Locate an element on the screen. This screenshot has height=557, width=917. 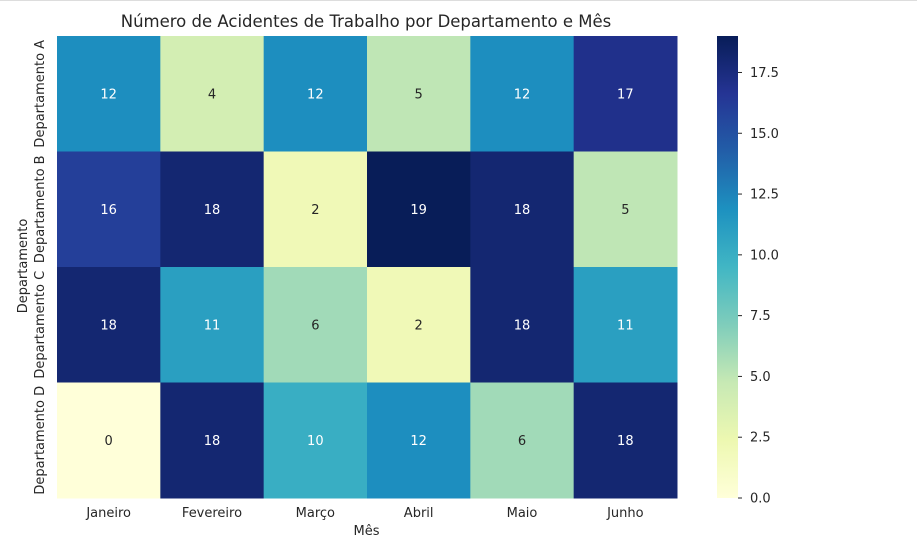
y-tick-label: Departamento D is located at coordinates (40, 440).